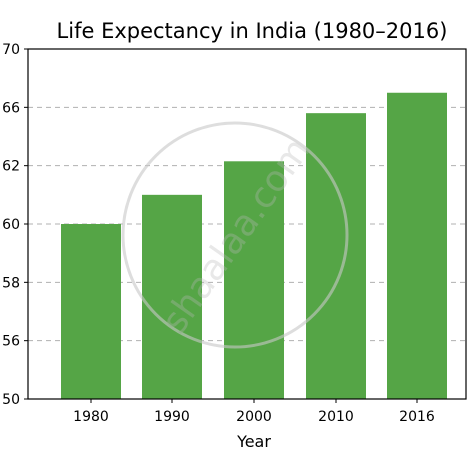  I want to click on x-tick-label: 2000, so click(254, 417).